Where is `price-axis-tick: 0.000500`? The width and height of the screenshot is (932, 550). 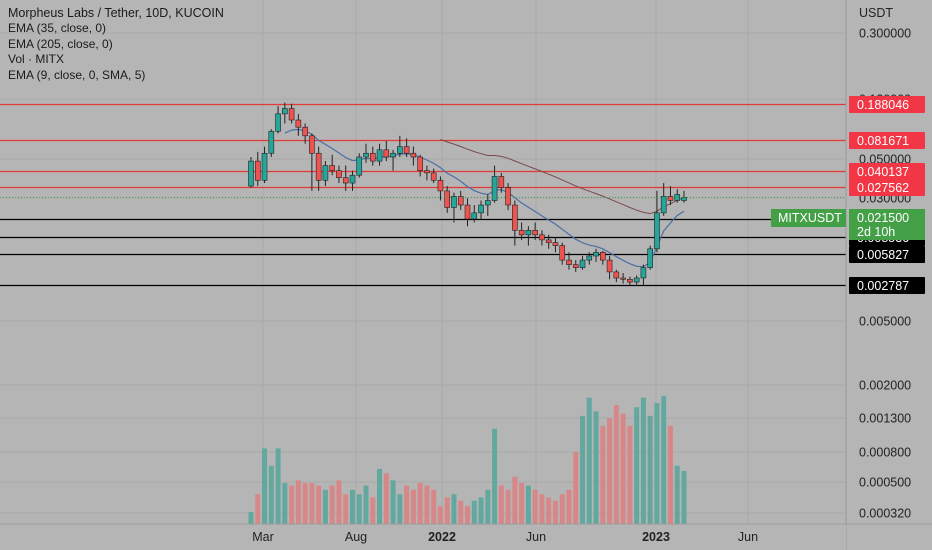
price-axis-tick: 0.000500 is located at coordinates (885, 483).